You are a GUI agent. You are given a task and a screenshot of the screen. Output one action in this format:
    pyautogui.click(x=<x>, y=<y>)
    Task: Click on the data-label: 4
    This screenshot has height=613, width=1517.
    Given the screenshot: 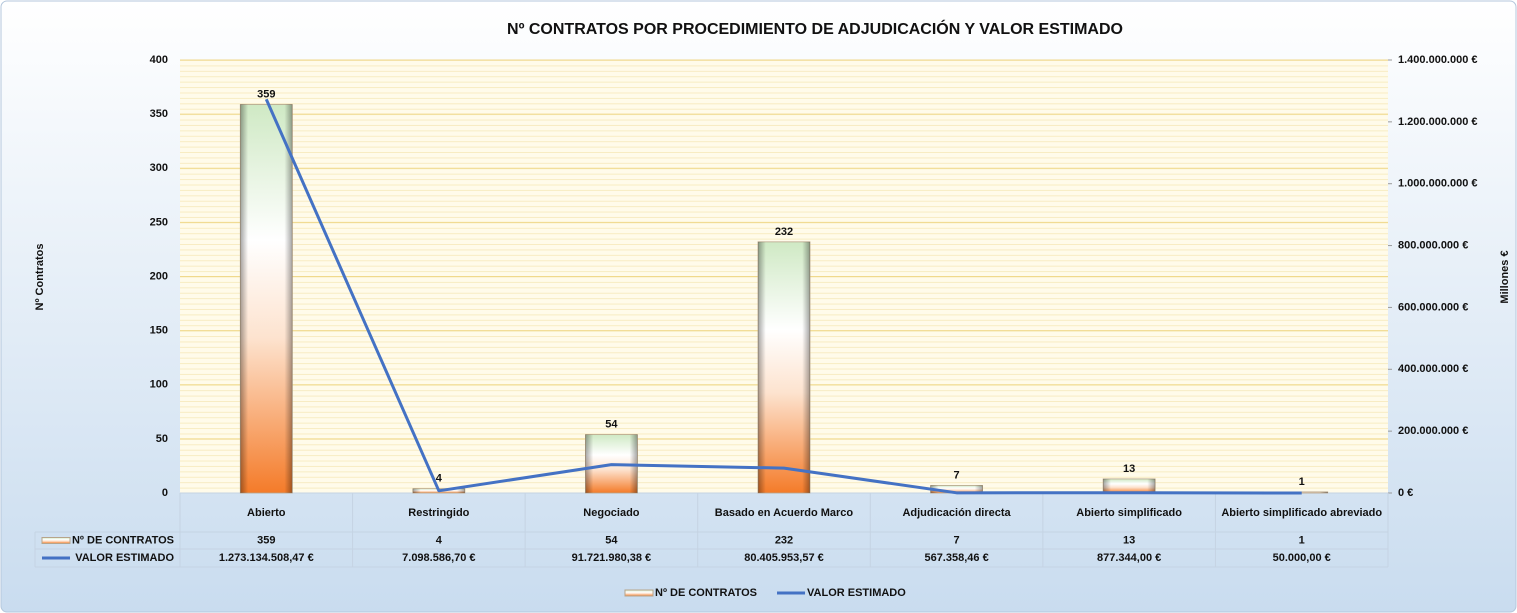 What is the action you would take?
    pyautogui.click(x=439, y=479)
    